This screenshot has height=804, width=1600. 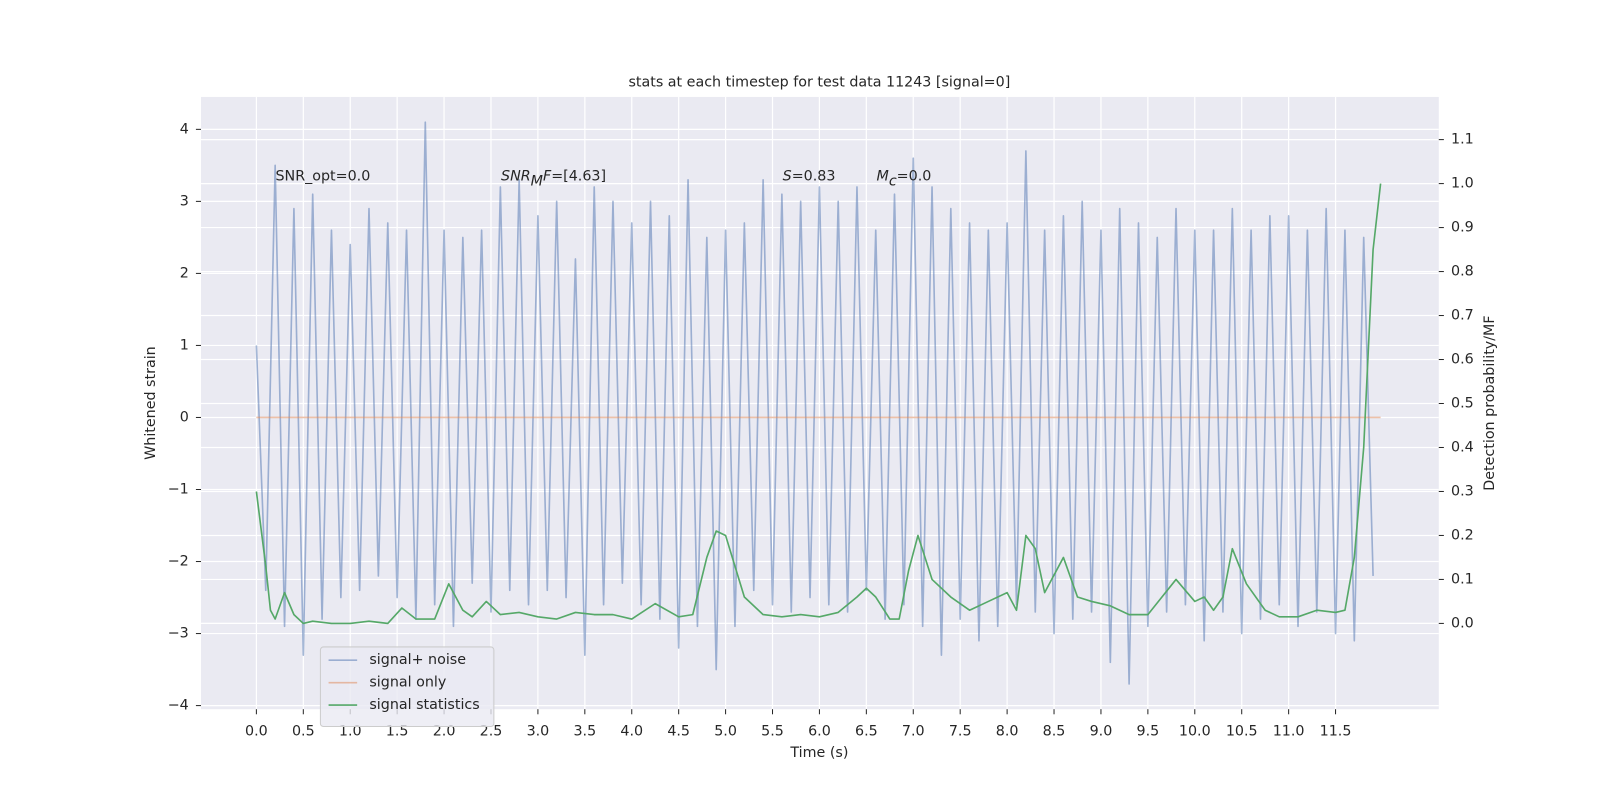 What do you see at coordinates (184, 129) in the screenshot?
I see `y-tick-label: 4` at bounding box center [184, 129].